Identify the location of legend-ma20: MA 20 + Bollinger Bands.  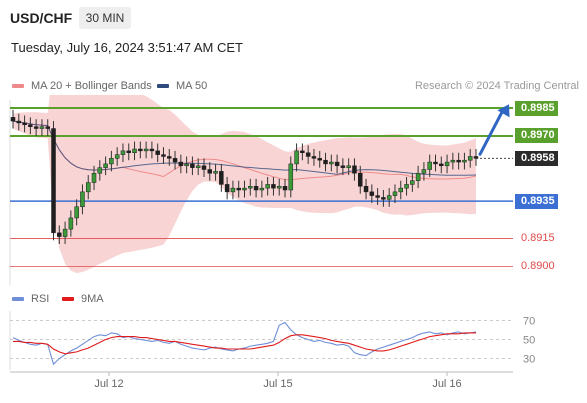
(82, 86).